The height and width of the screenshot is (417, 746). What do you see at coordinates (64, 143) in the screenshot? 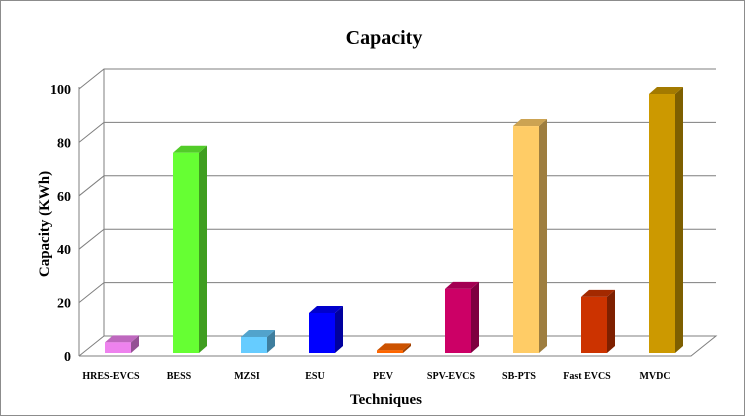
I see `y-tick-label: 80` at bounding box center [64, 143].